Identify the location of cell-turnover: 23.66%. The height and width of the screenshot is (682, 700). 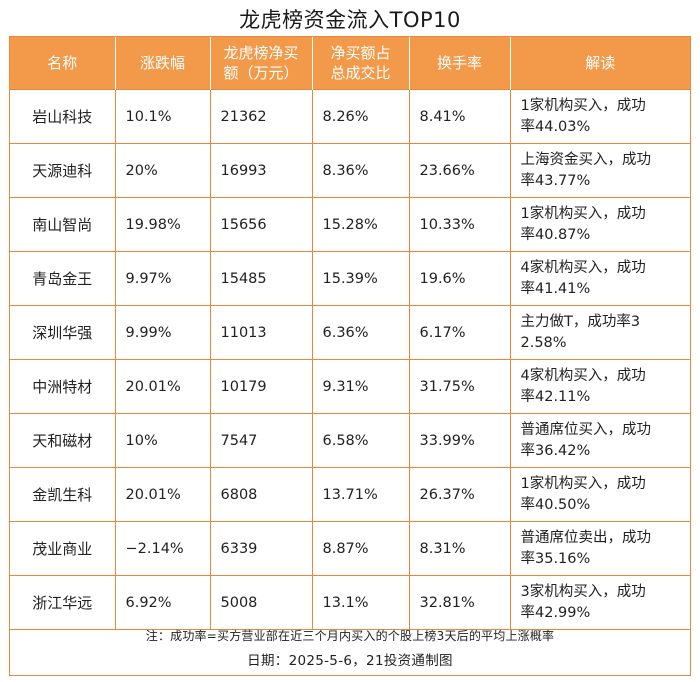
(459, 170).